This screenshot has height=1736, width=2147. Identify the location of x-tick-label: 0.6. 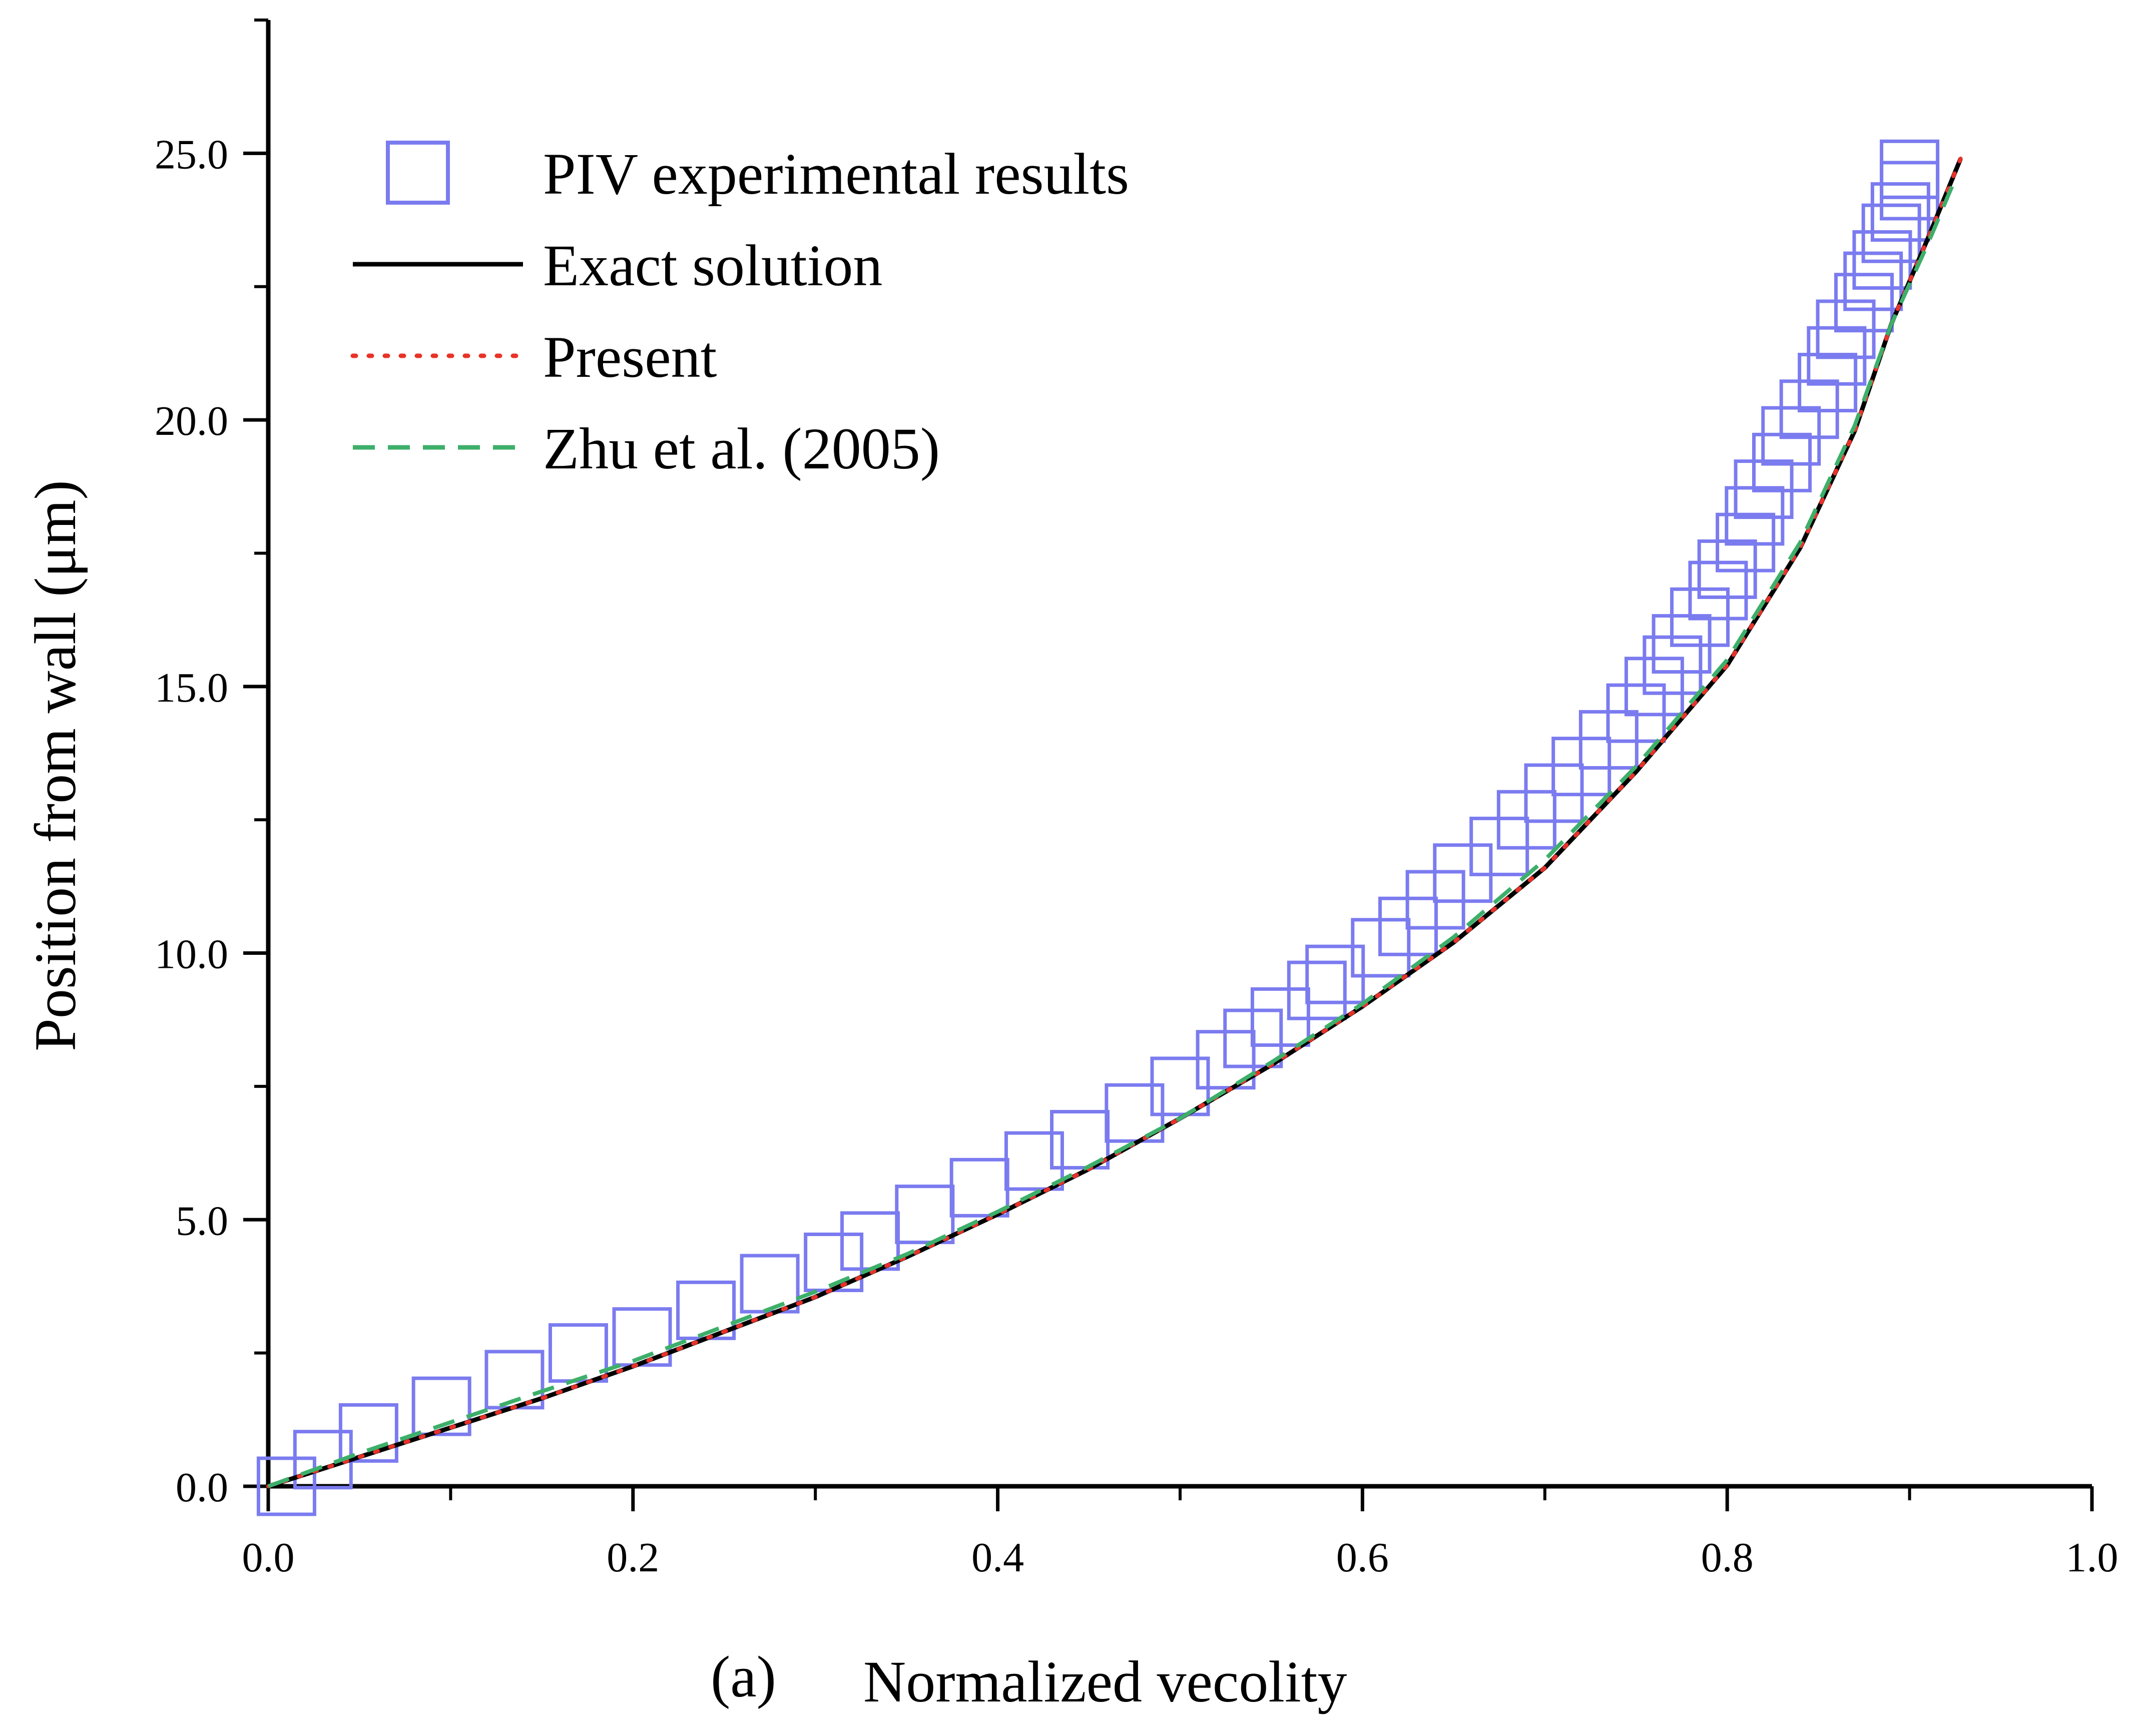
(1363, 1557).